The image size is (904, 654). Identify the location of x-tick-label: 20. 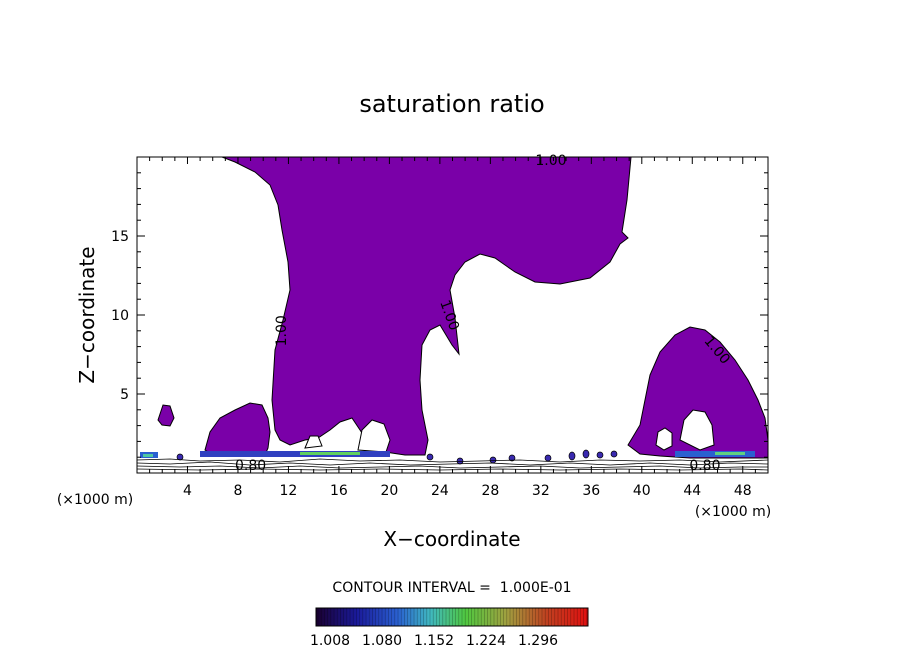
(389, 491).